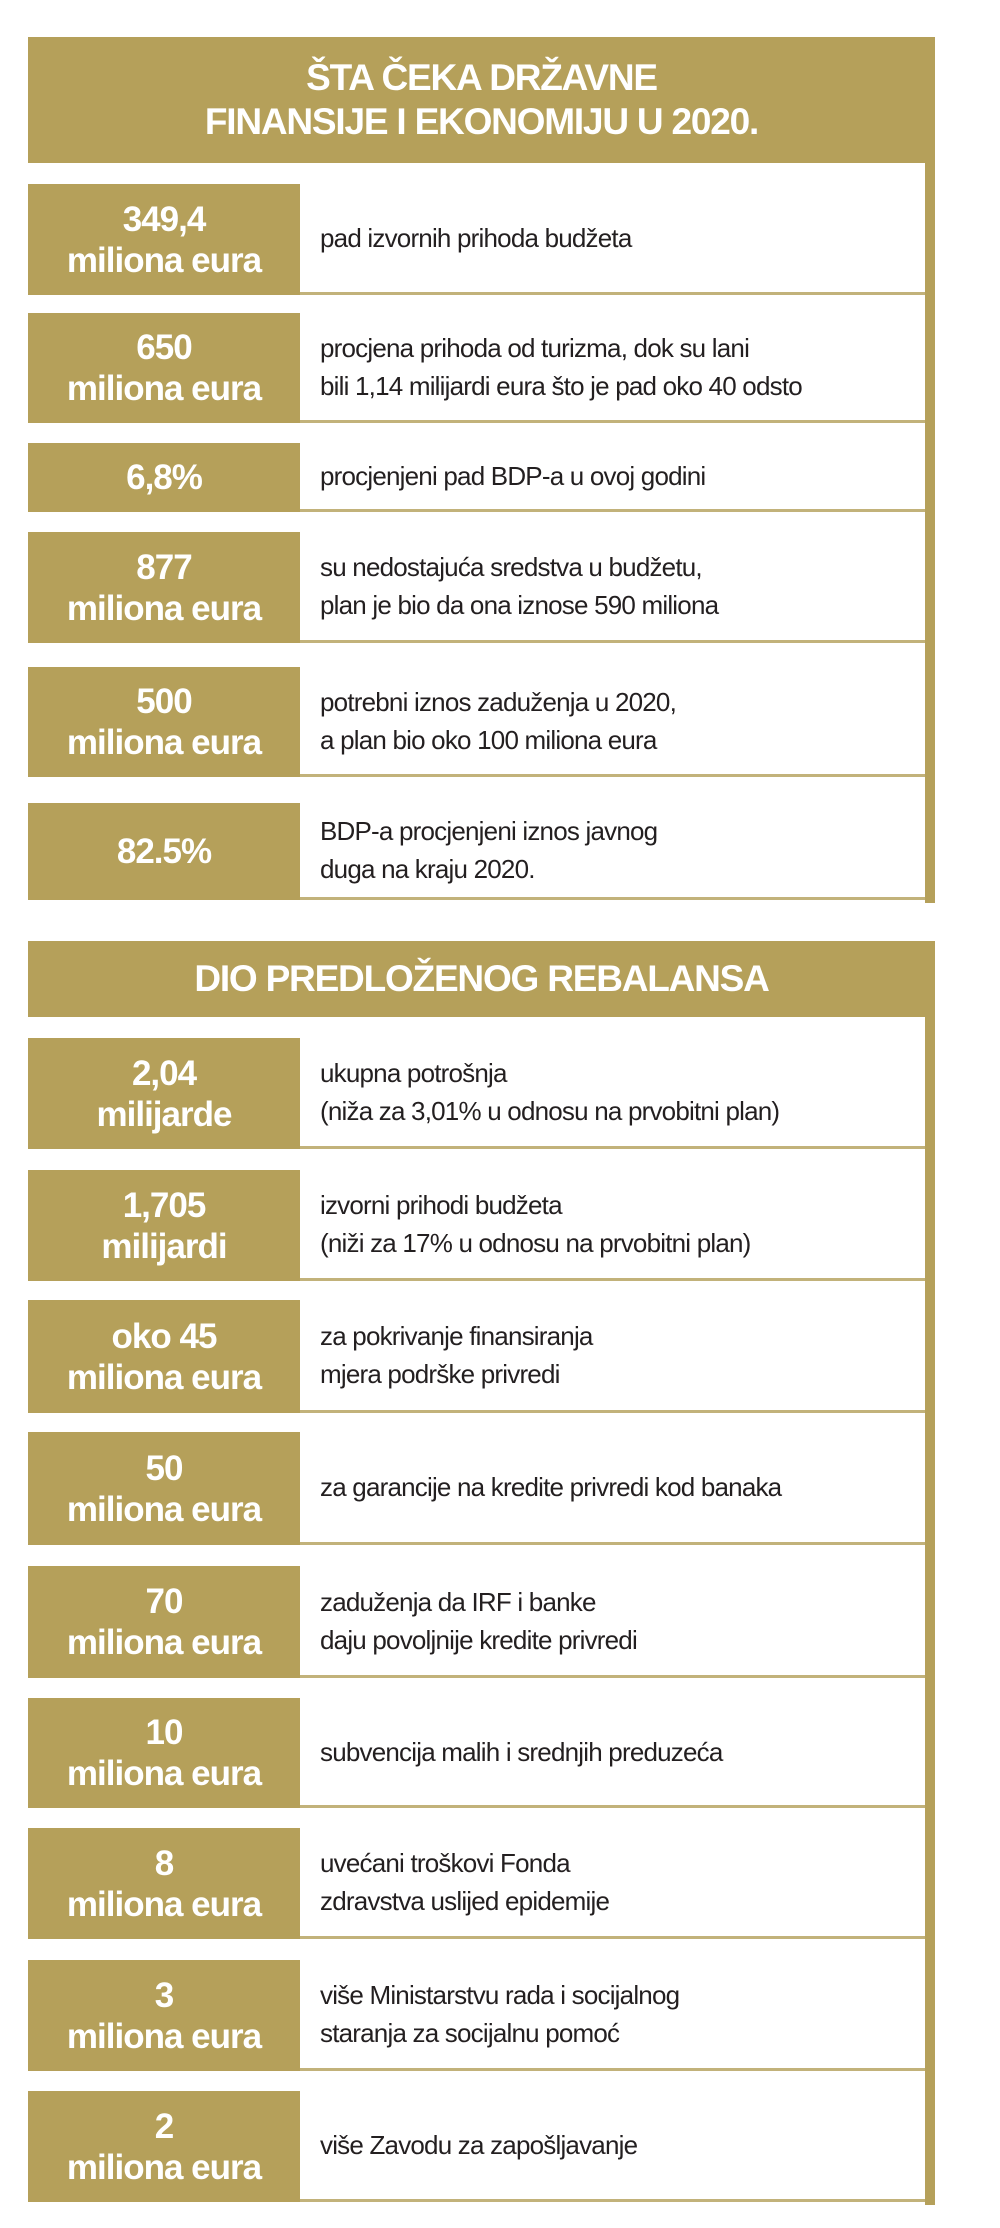  I want to click on description-line: više Ministarstvu rada i socijalnog, so click(500, 1995).